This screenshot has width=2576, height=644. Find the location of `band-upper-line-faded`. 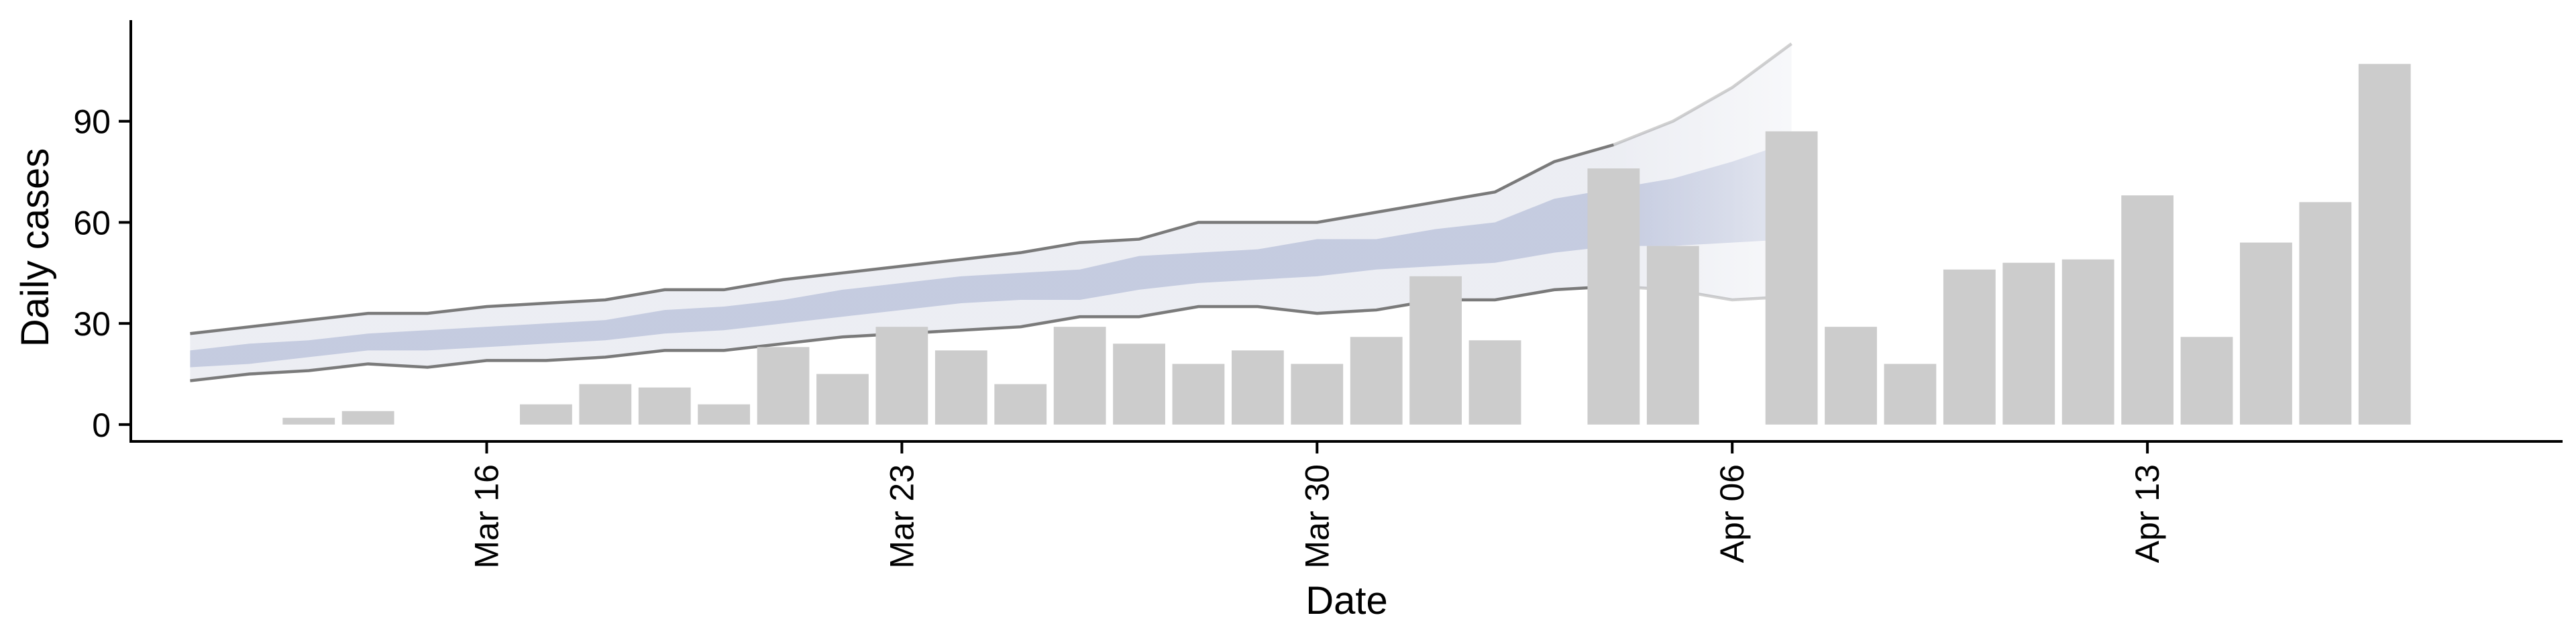

band-upper-line-faded is located at coordinates (1702, 94).